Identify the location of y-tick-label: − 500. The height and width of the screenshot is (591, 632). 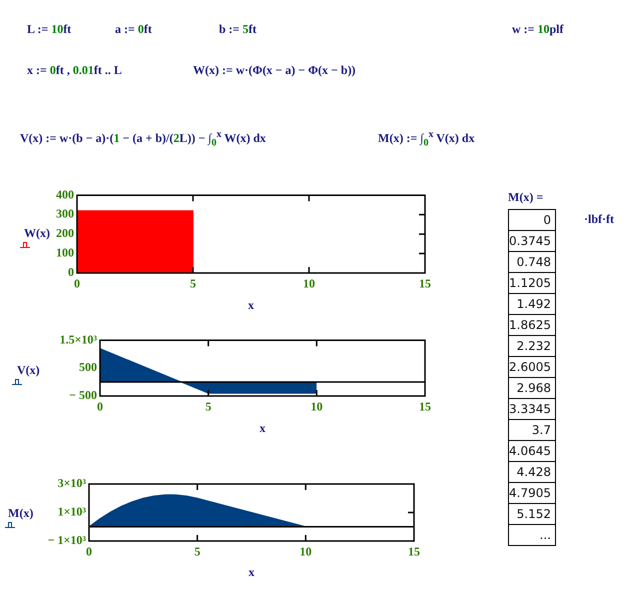
(83, 395).